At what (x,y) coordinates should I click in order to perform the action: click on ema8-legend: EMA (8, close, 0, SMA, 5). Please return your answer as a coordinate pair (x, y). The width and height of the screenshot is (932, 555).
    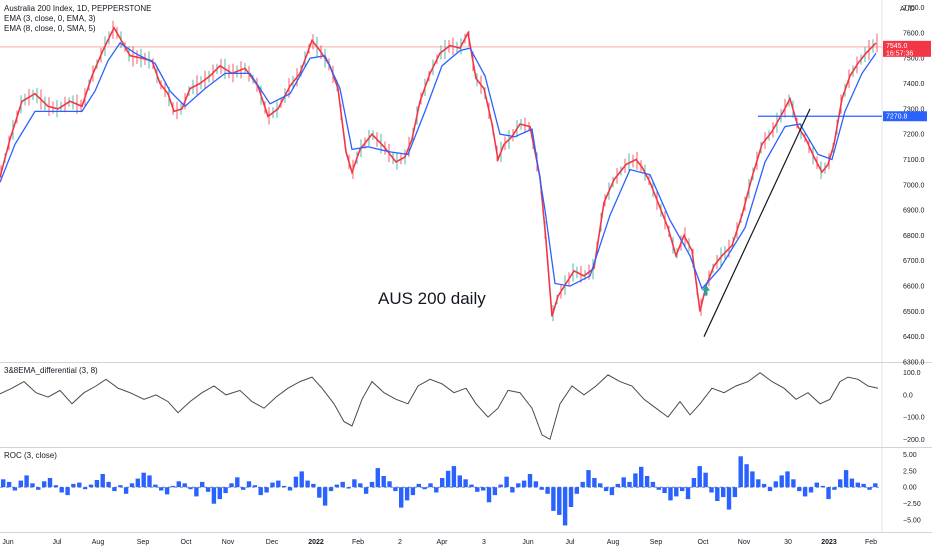
    Looking at the image, I should click on (50, 28).